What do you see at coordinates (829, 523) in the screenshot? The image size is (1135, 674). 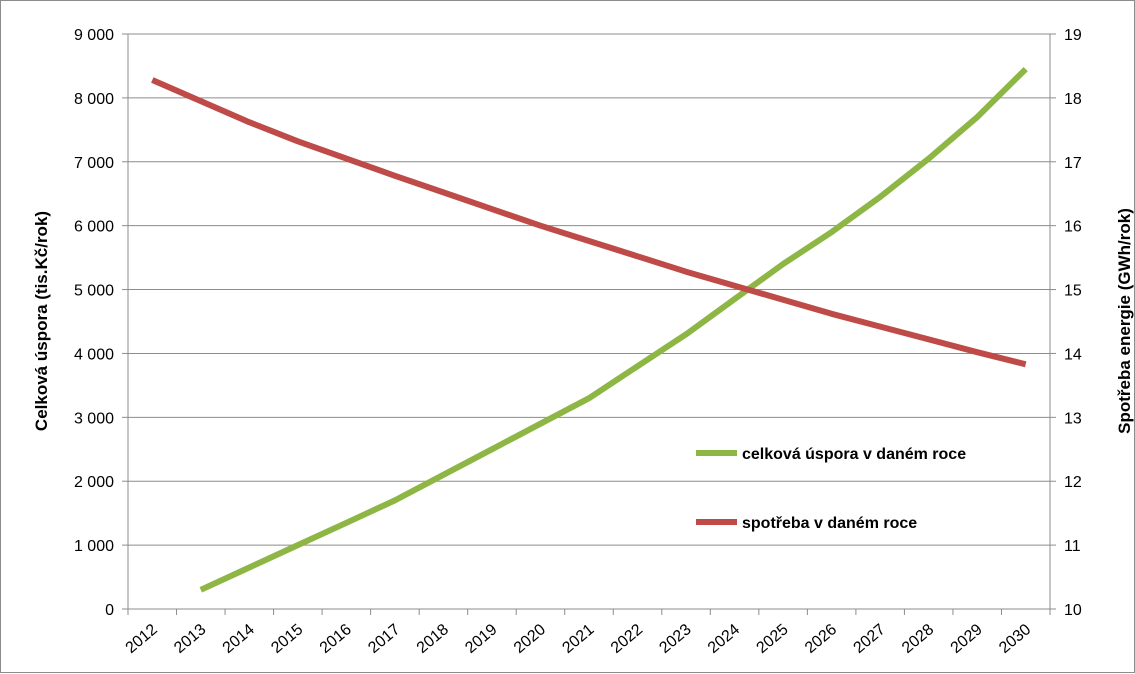 I see `legend-label: spotřeba v daném roce` at bounding box center [829, 523].